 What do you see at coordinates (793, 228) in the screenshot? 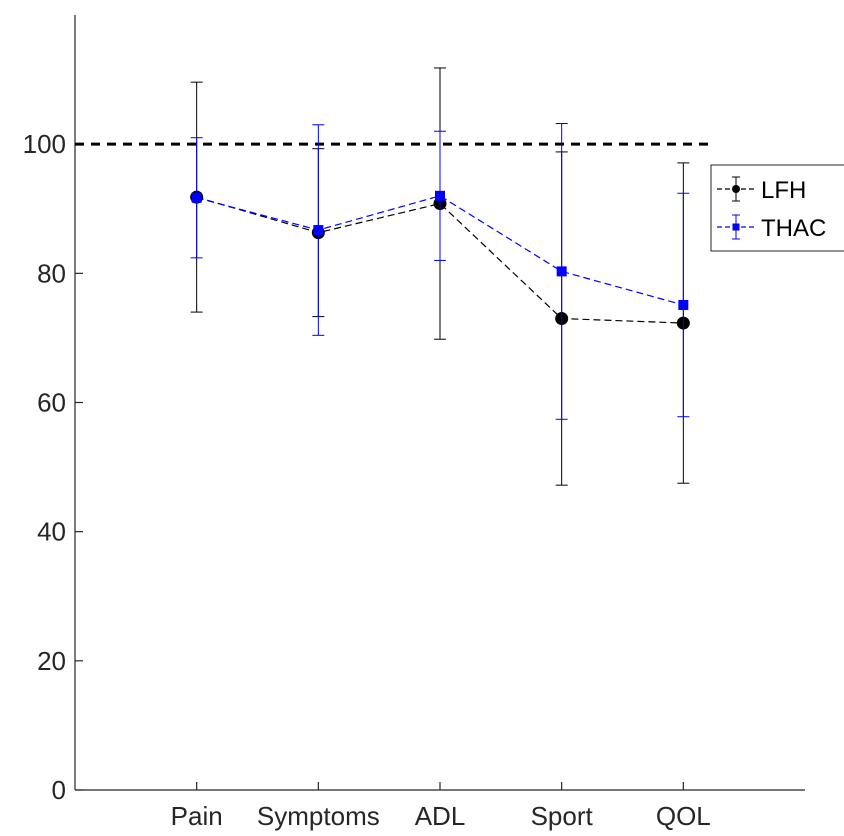
I see `legend-label: THAC` at bounding box center [793, 228].